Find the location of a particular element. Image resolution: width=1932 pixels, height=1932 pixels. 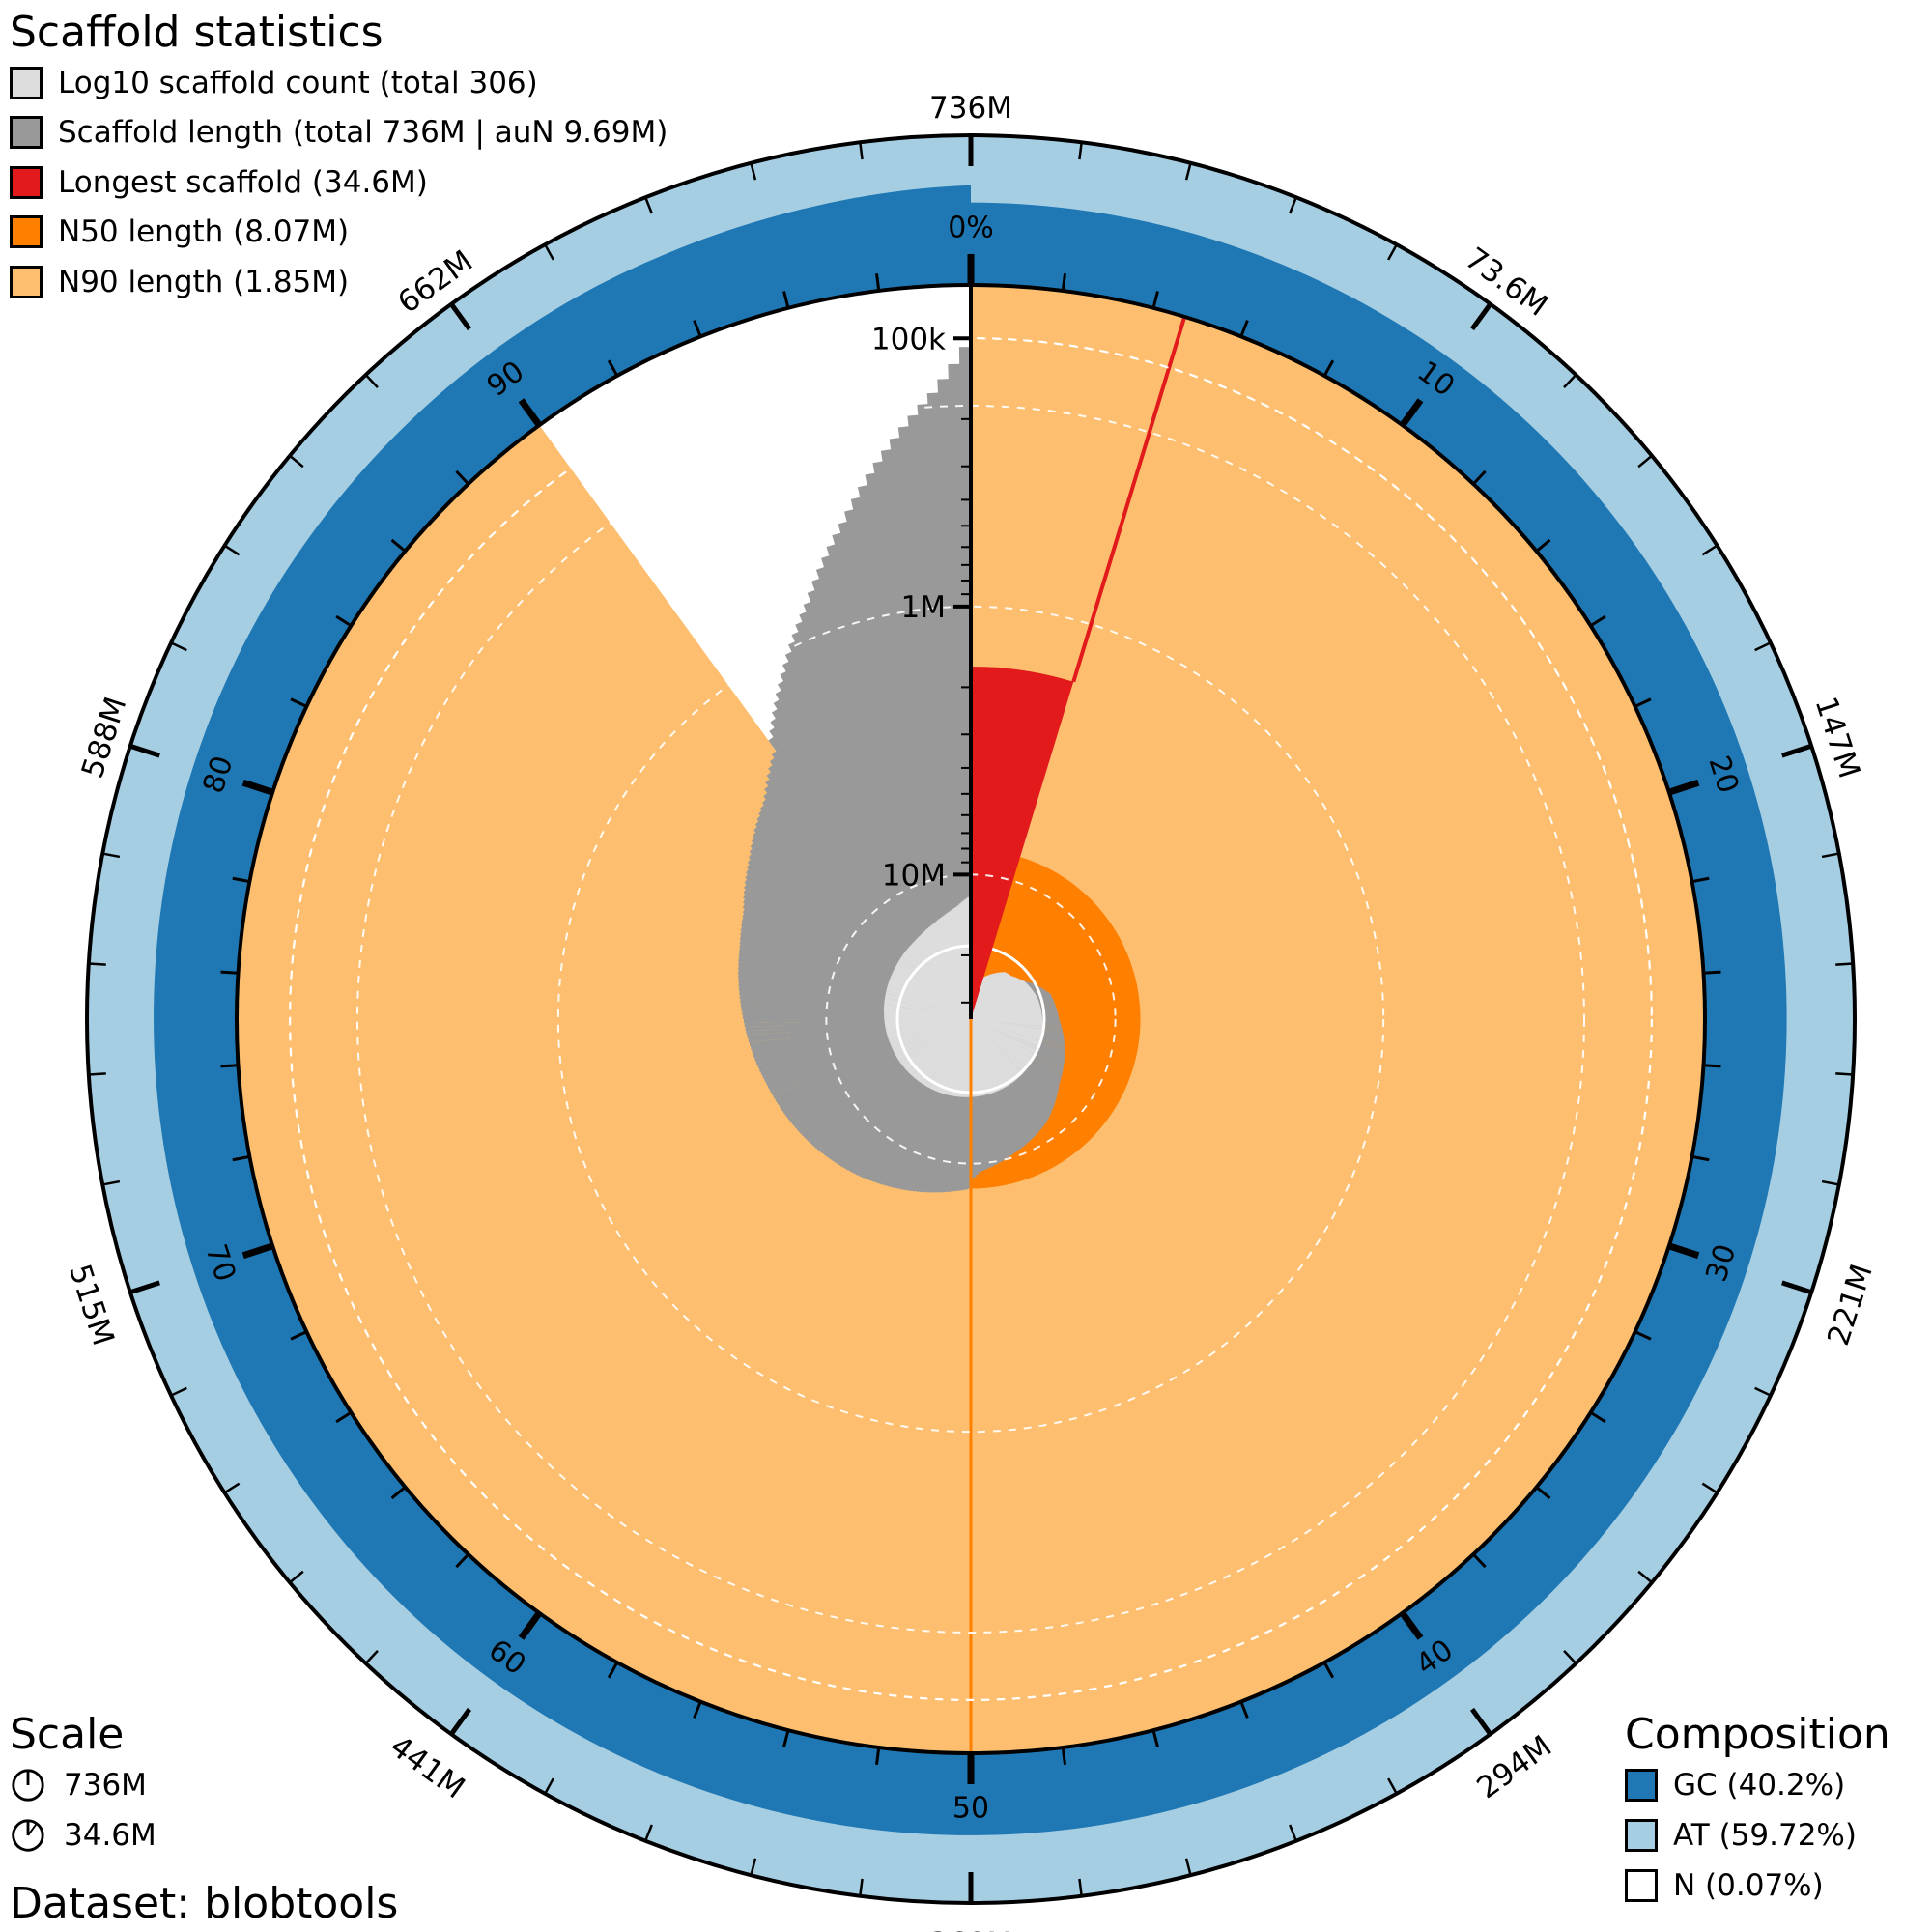

composition-item-gc: GC (40.2%) is located at coordinates (1757, 1785).